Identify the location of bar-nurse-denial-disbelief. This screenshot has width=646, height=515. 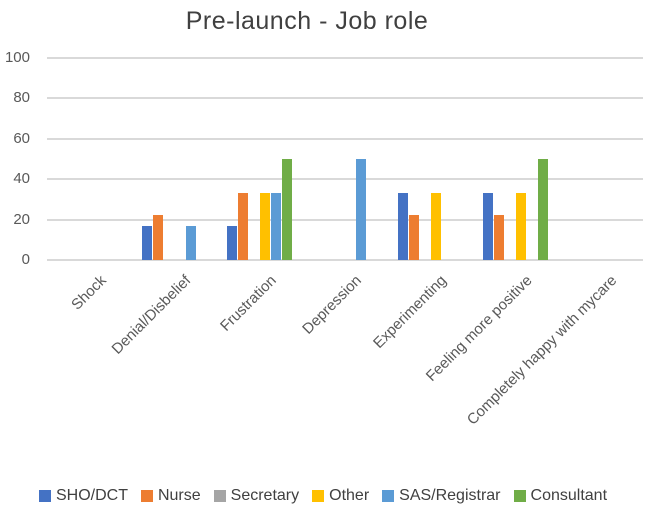
(158, 237).